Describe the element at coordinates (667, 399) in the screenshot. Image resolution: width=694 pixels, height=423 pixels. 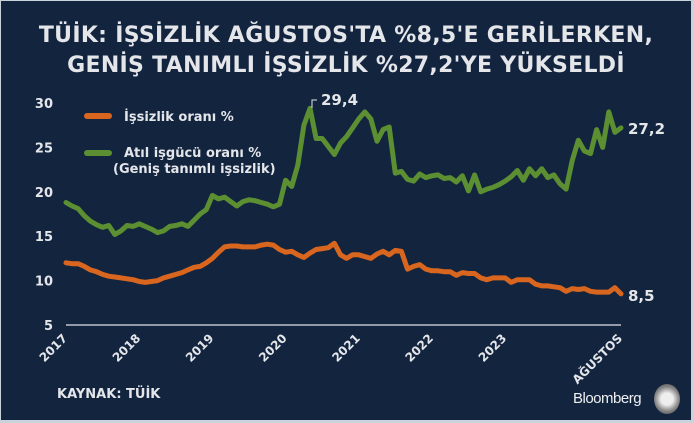
I see `ht-logo-icon` at that location.